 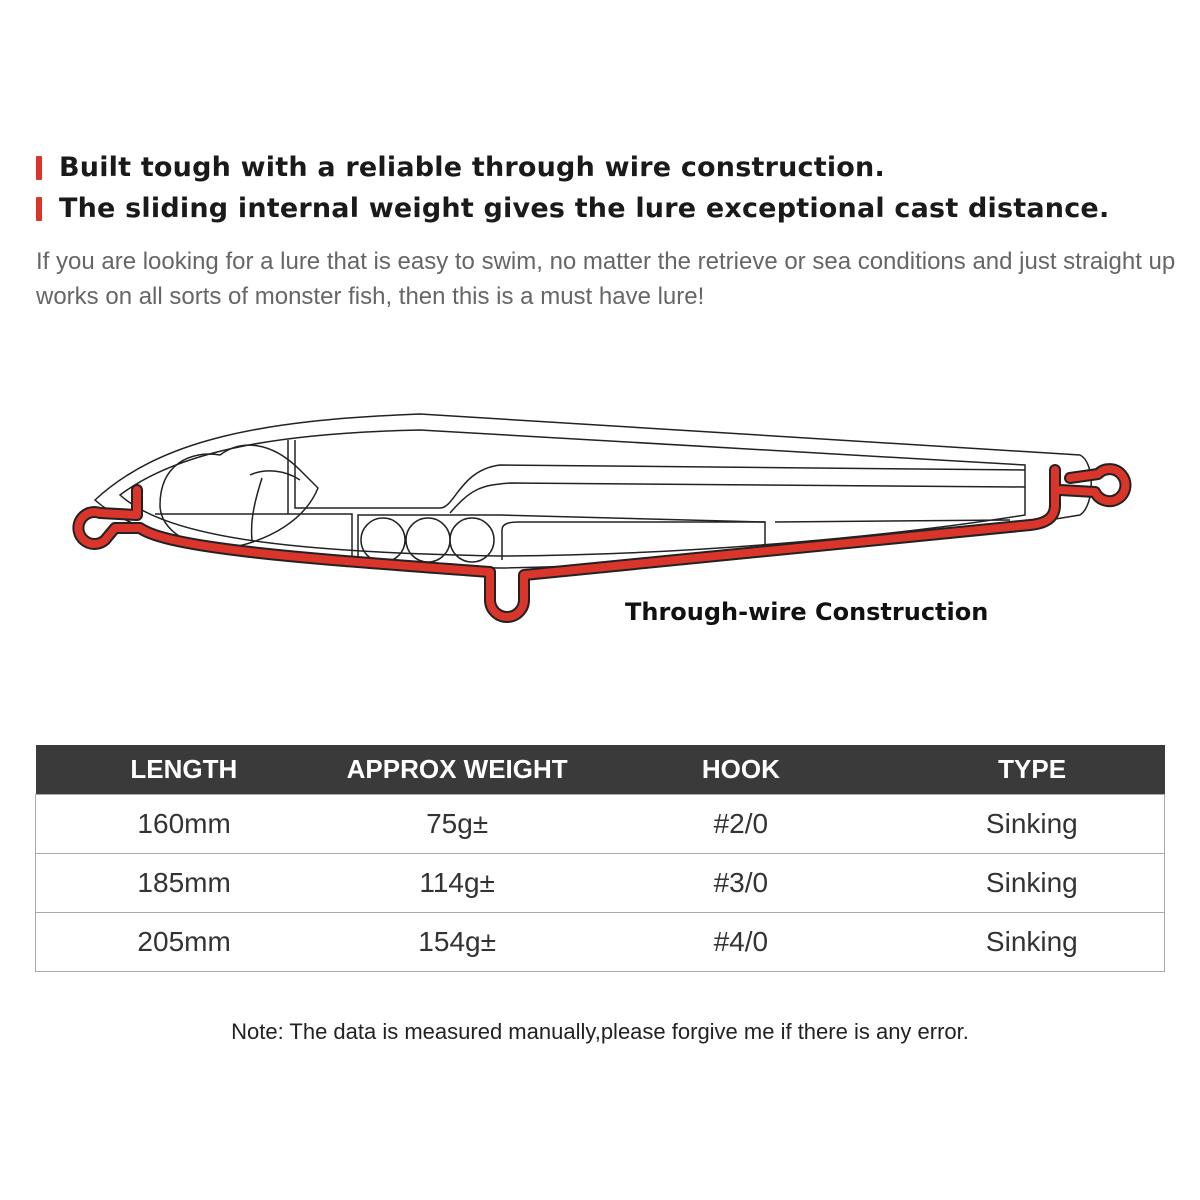 I want to click on table-header: LENGTH APPROX WEIGHT HOOK TYPE, so click(x=600, y=770).